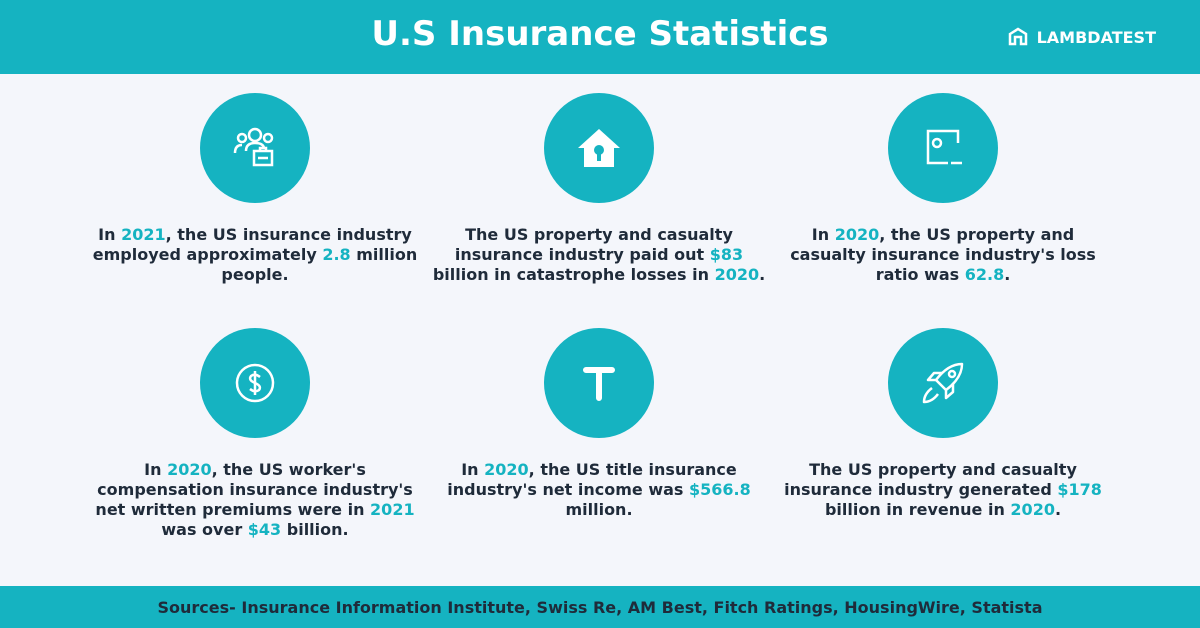  What do you see at coordinates (917, 509) in the screenshot?
I see `body-text: billion in revenue in` at bounding box center [917, 509].